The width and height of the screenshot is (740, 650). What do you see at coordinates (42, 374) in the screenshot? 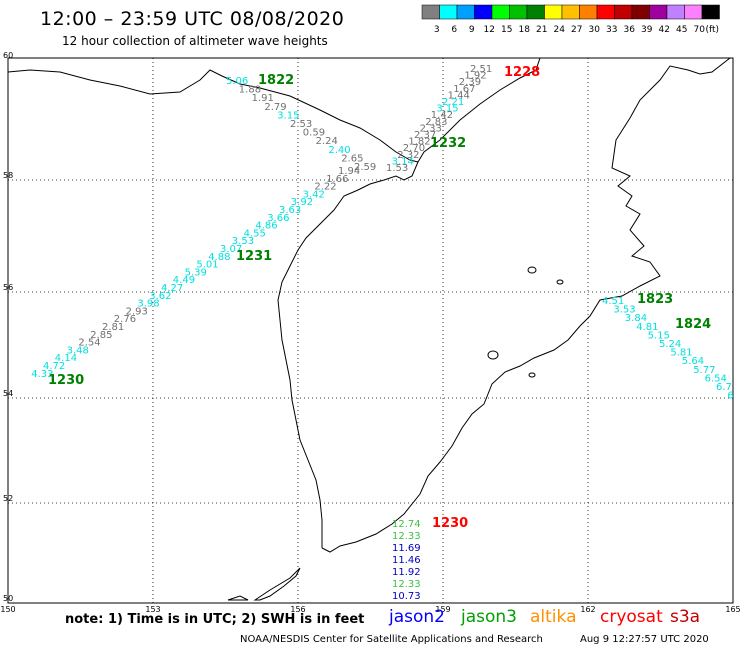
I see `obs-value: 4.33` at bounding box center [42, 374].